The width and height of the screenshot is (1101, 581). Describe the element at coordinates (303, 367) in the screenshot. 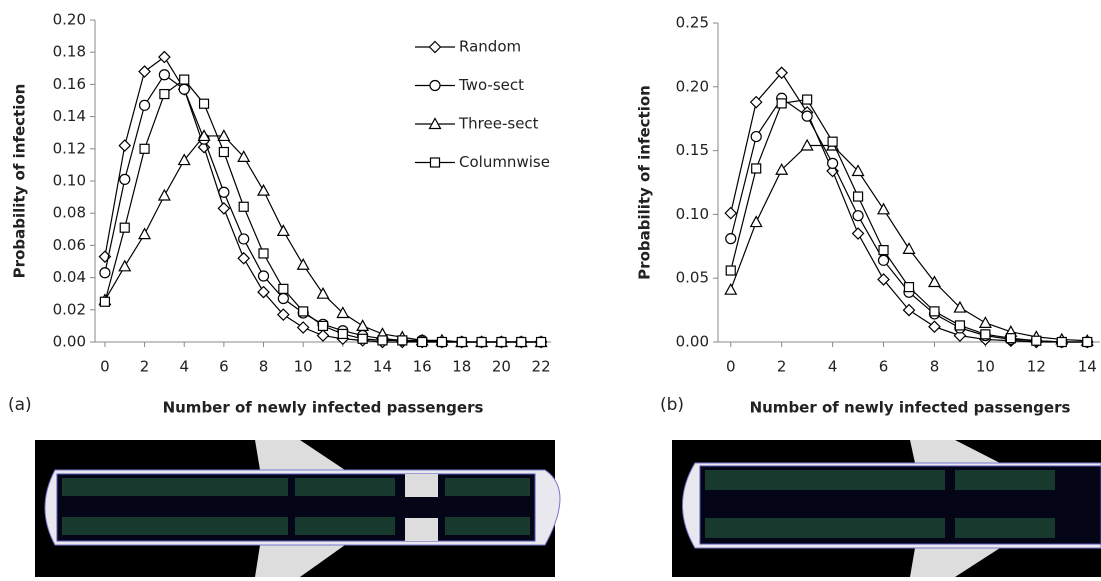

I see `x-tick-label: 10` at that location.